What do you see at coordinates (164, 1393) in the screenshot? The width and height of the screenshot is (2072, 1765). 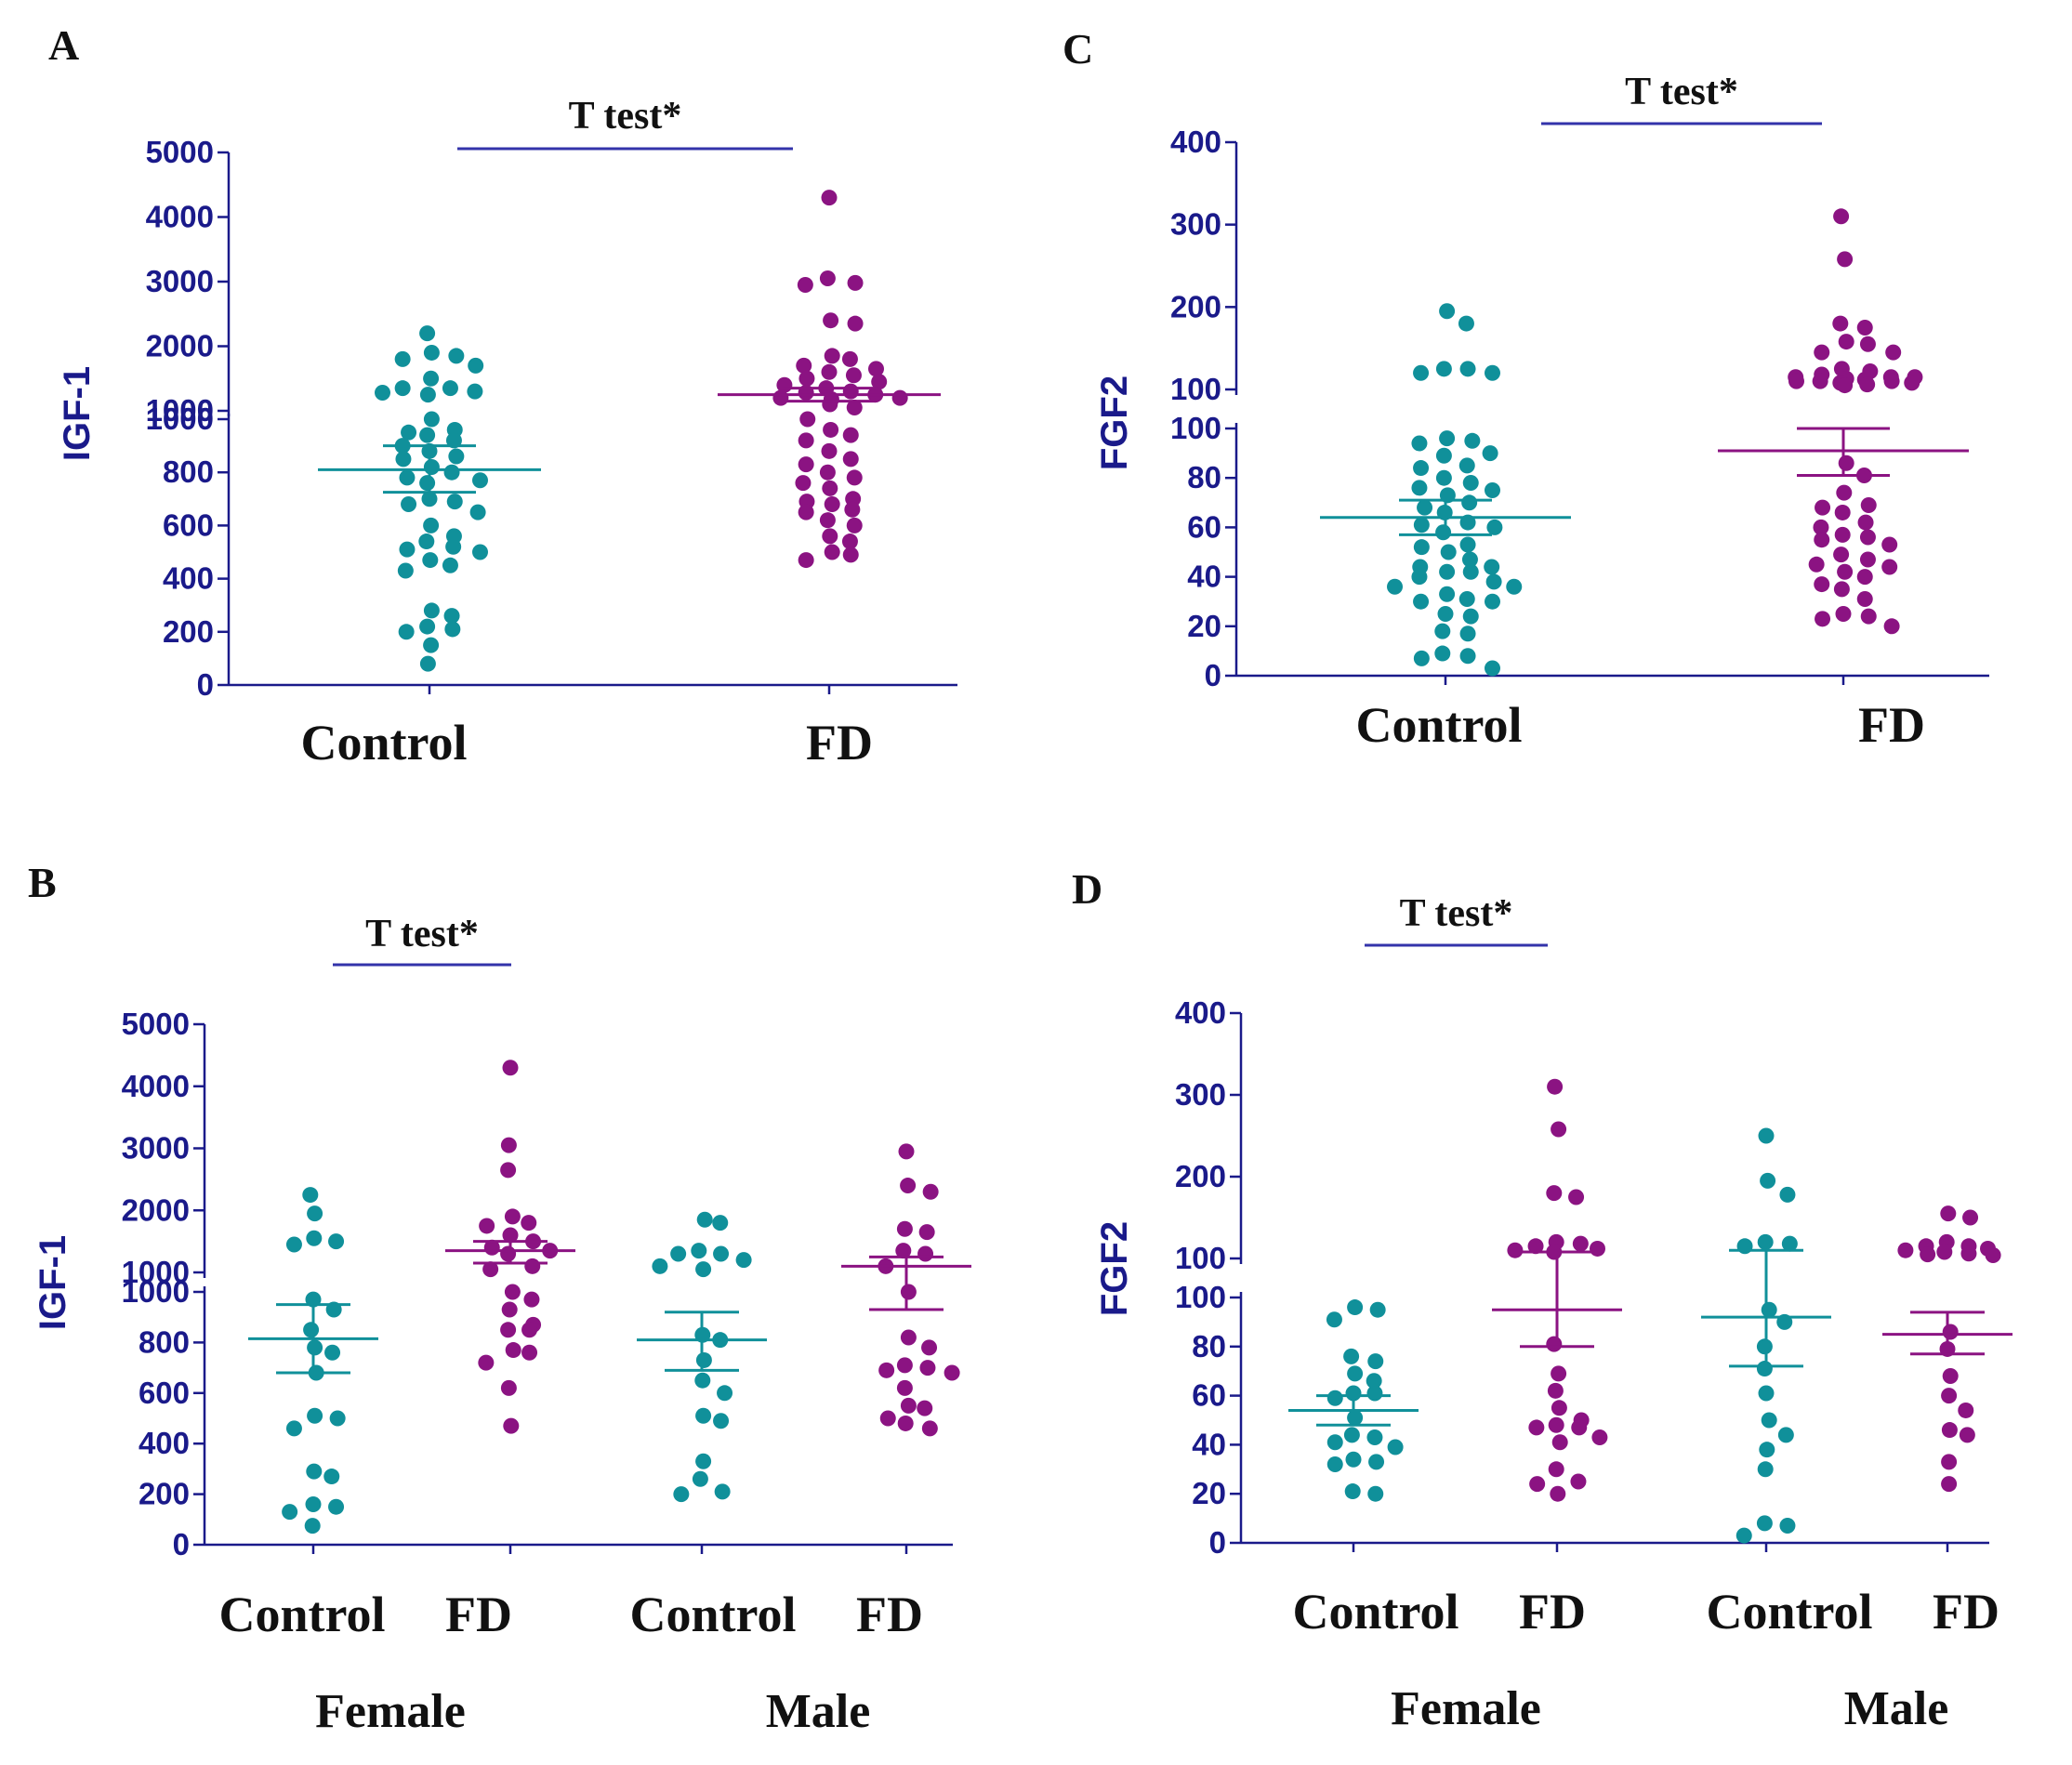 I see `y-tick-label: 600` at bounding box center [164, 1393].